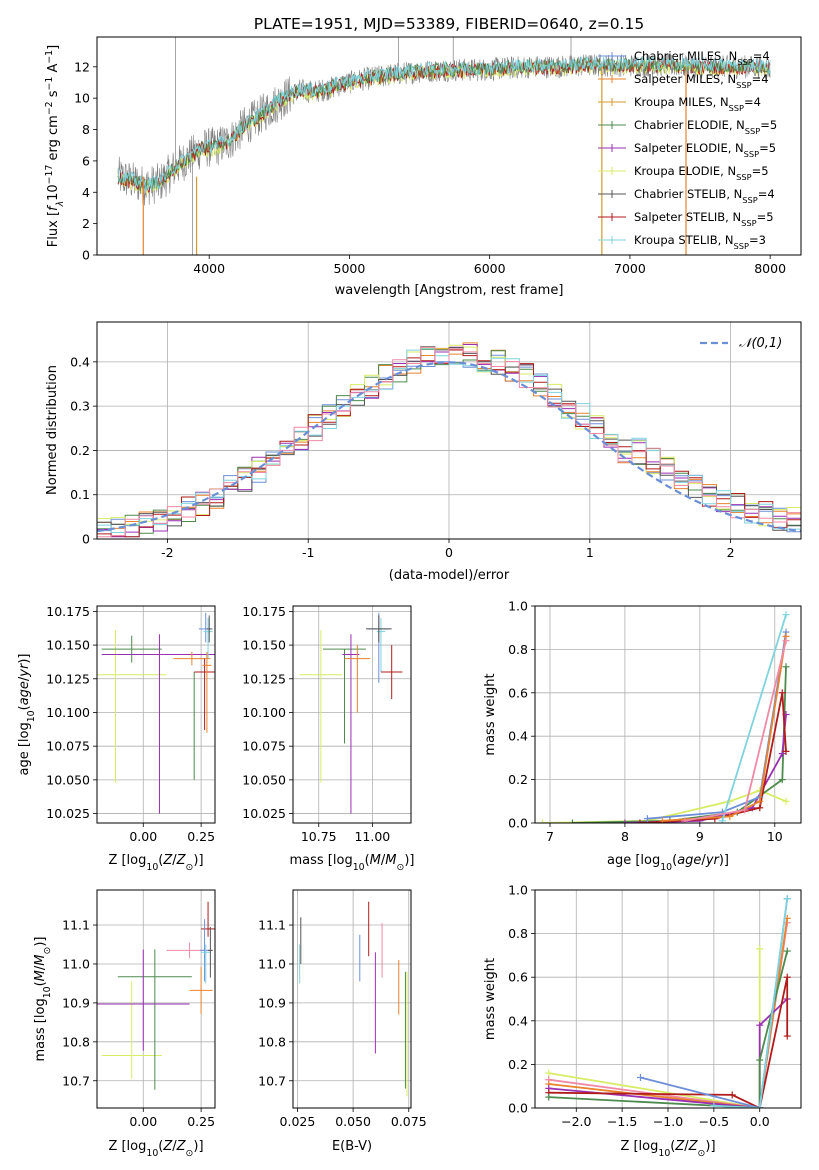  Describe the element at coordinates (319, 836) in the screenshot. I see `x-tick-label: 10.75` at that location.